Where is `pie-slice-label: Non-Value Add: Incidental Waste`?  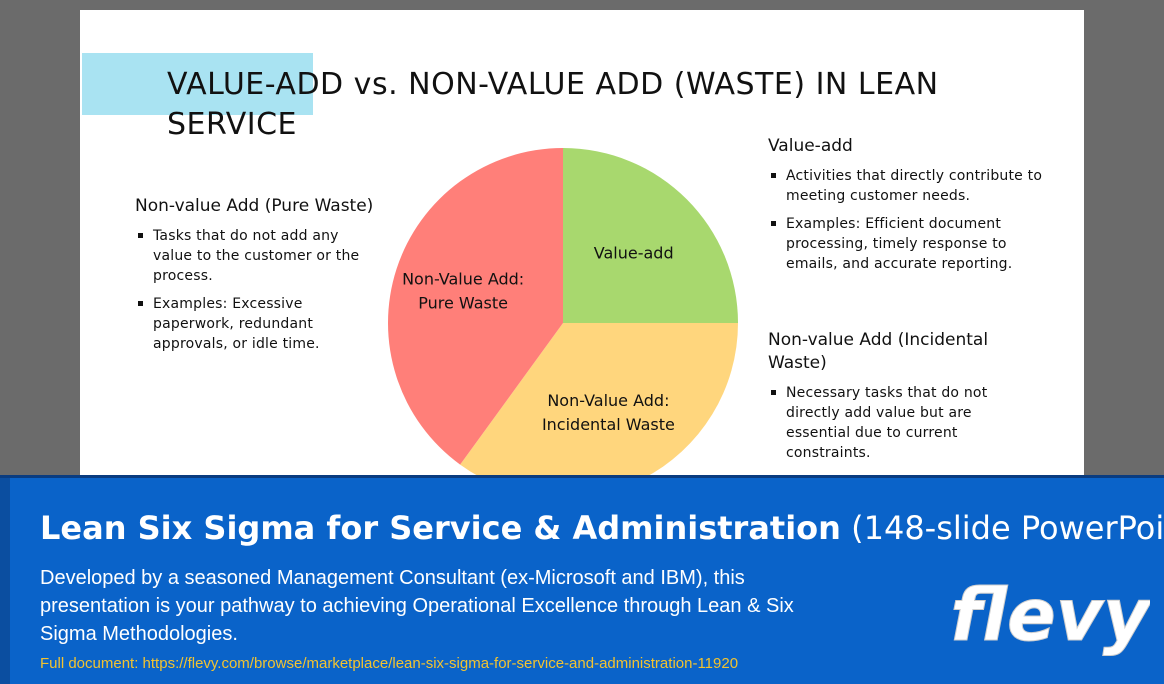
pie-slice-label: Non-Value Add: Incidental Waste is located at coordinates (608, 412).